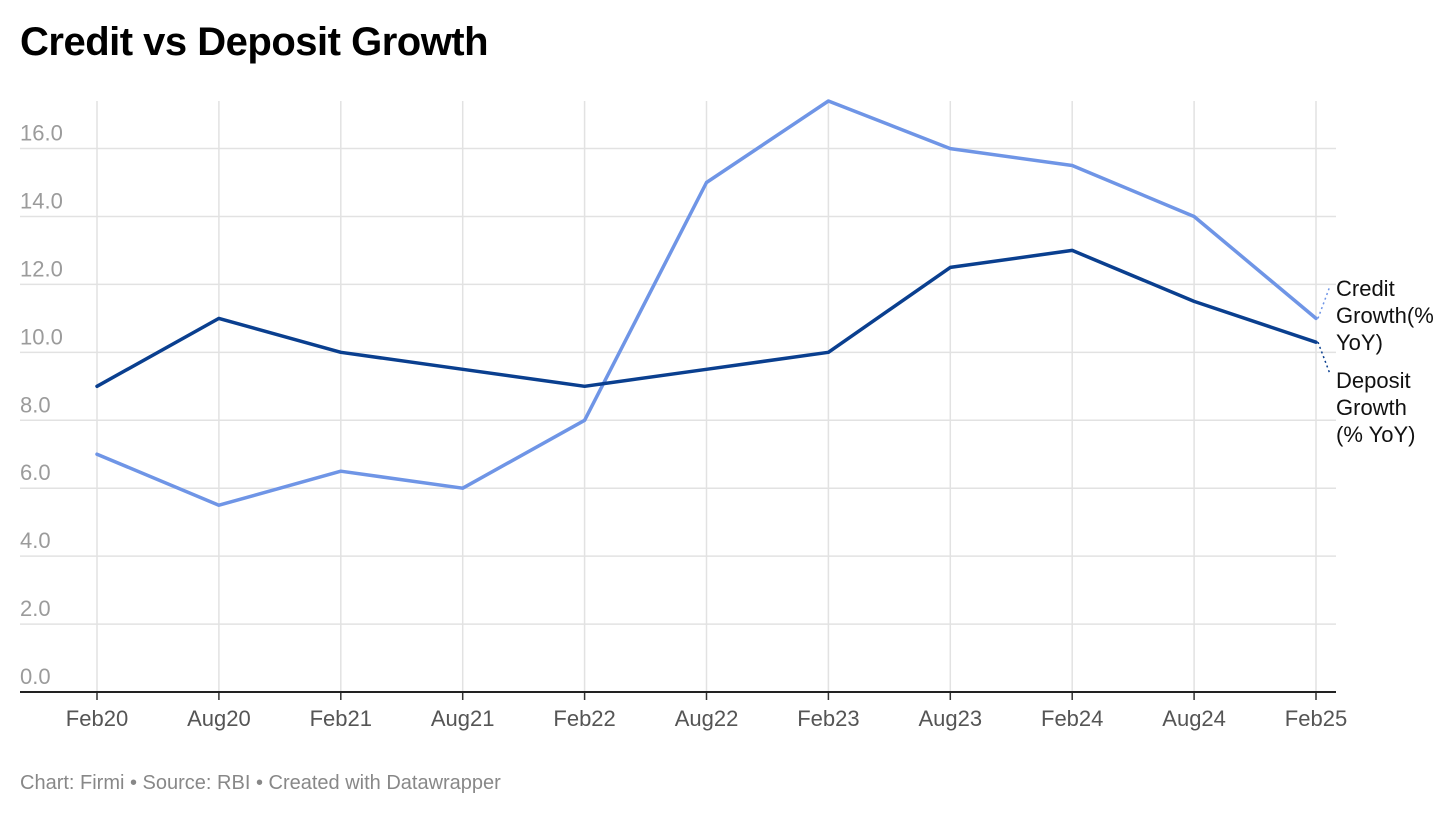 The width and height of the screenshot is (1456, 817). I want to click on x-tick-label: Aug24, so click(1194, 718).